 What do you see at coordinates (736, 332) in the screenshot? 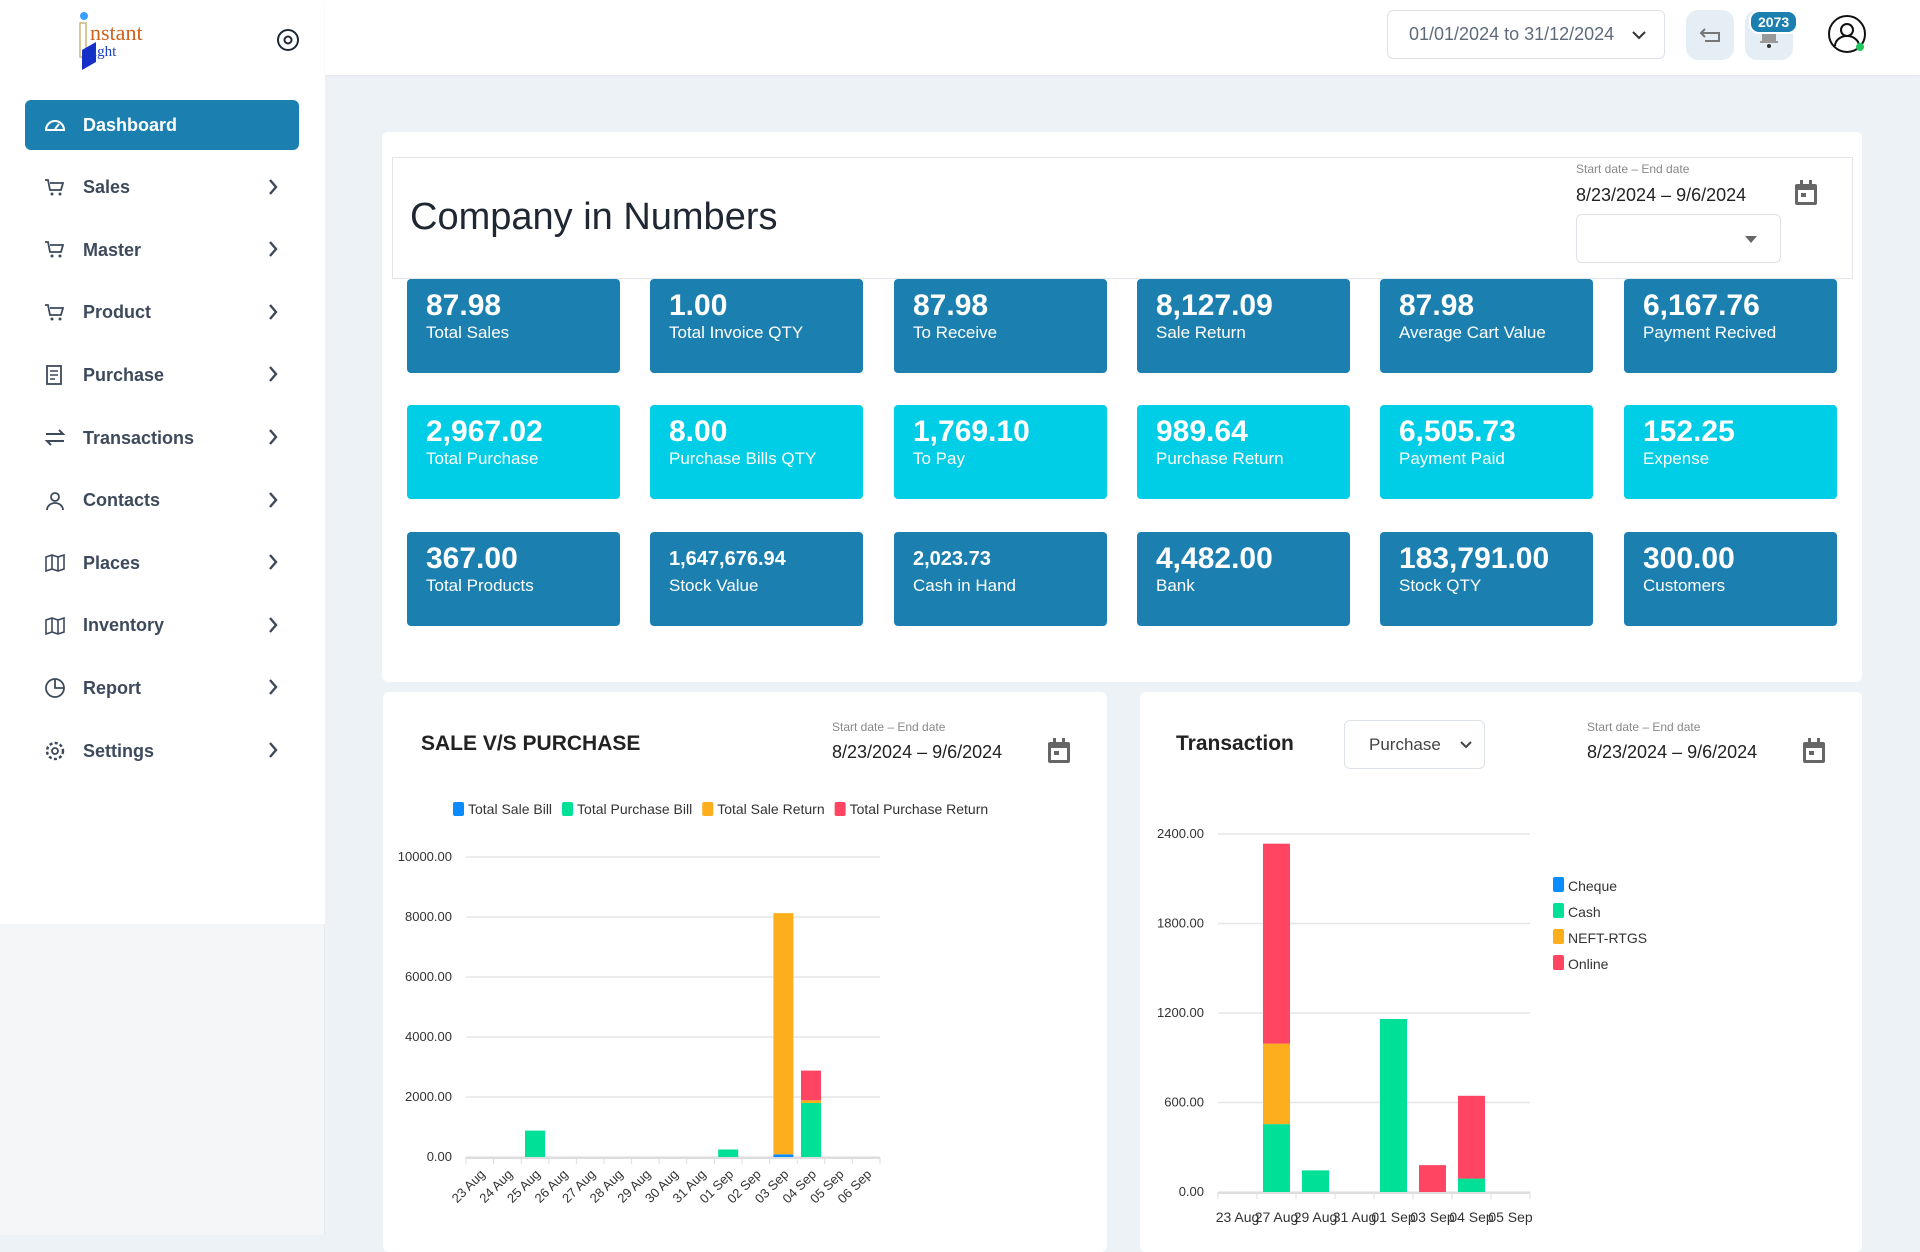
I see `stat-label: Total Invoice QTY` at bounding box center [736, 332].